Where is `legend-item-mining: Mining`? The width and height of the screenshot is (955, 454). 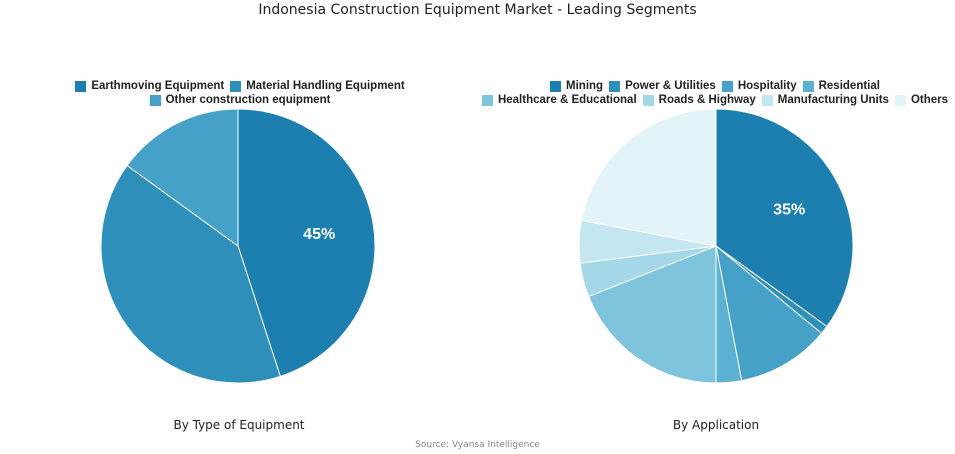 legend-item-mining: Mining is located at coordinates (576, 86).